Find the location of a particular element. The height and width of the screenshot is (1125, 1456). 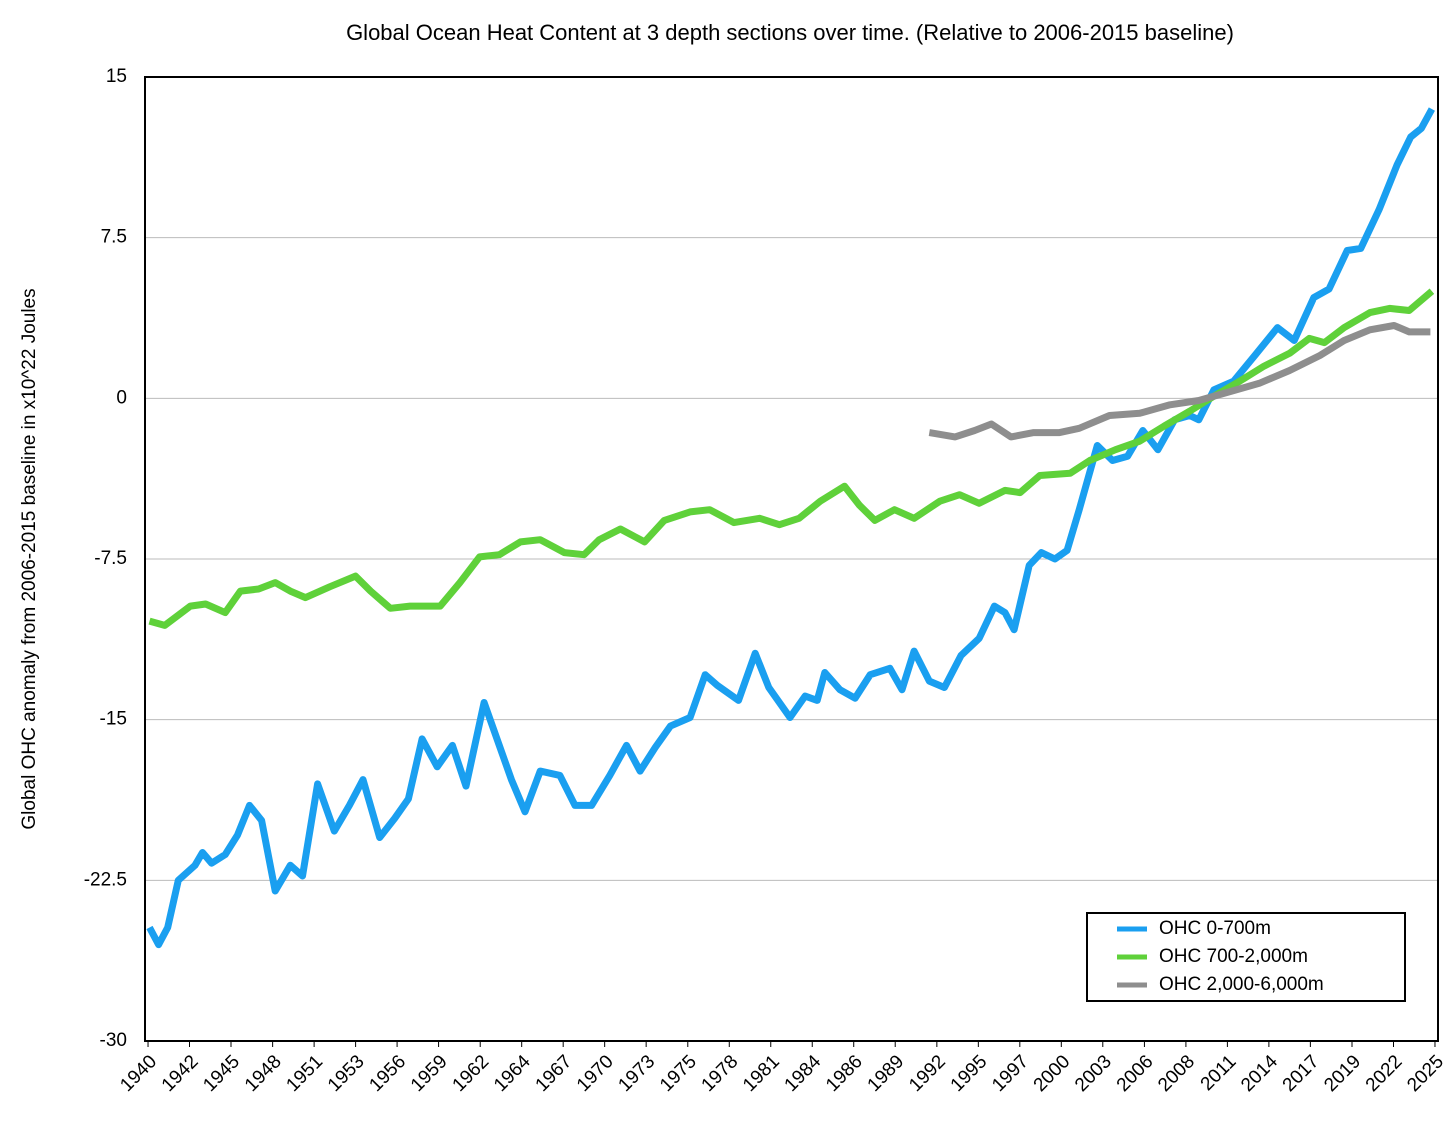

x-tick-label: 1992 is located at coordinates (927, 1073).